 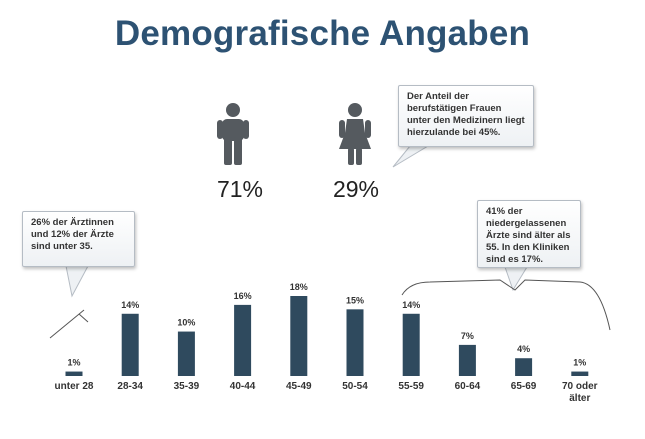 I want to click on male-person-icon, so click(x=233, y=136).